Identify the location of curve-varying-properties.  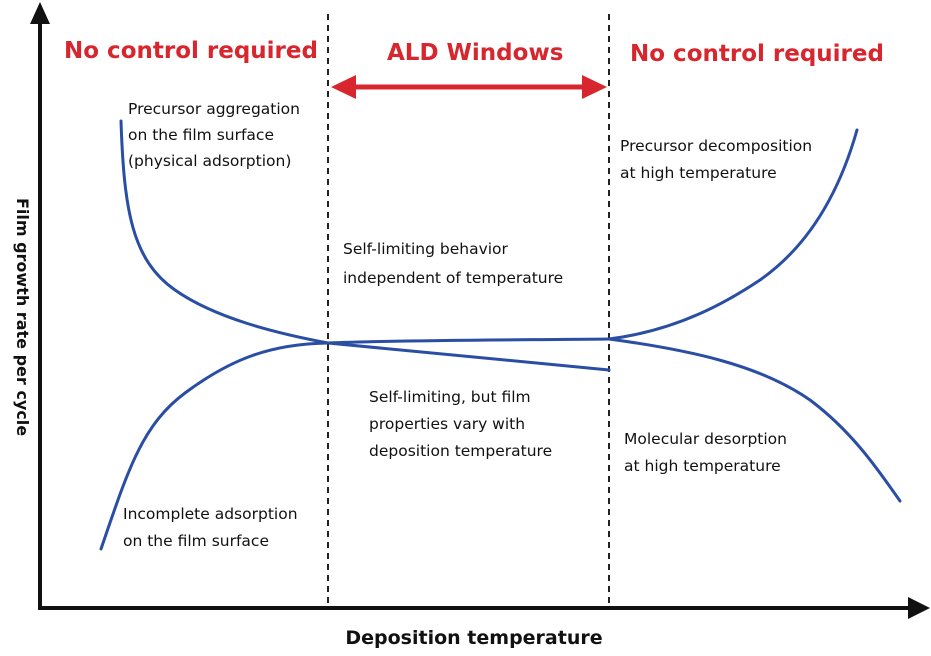
(468, 356).